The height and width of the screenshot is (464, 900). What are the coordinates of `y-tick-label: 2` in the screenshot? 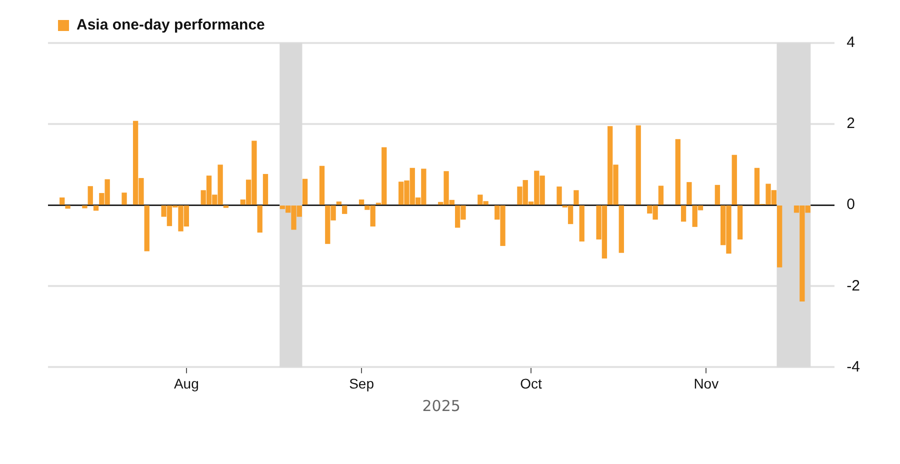 It's located at (851, 123).